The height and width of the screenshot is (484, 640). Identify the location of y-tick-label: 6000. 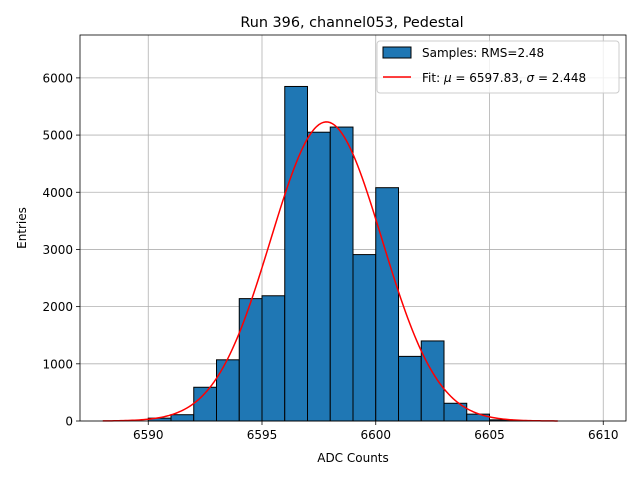
(57, 78).